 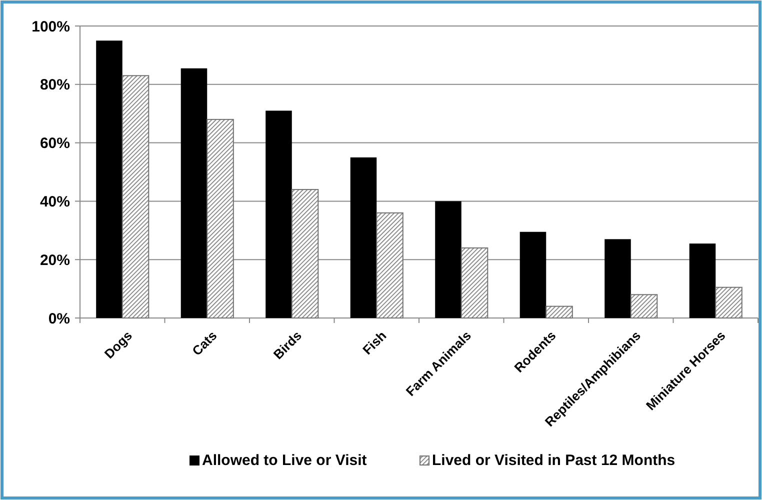 What do you see at coordinates (375, 343) in the screenshot?
I see `x-tick-label: Fish` at bounding box center [375, 343].